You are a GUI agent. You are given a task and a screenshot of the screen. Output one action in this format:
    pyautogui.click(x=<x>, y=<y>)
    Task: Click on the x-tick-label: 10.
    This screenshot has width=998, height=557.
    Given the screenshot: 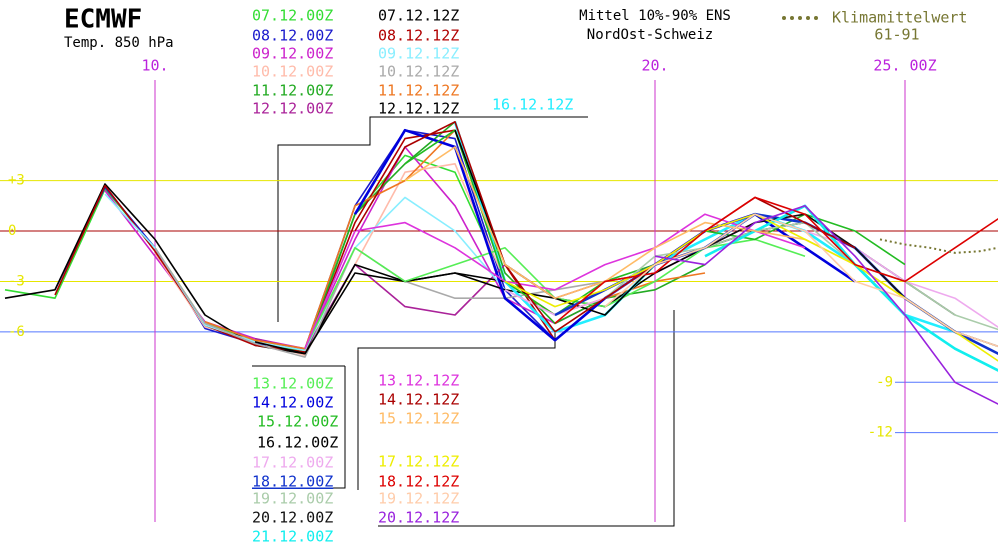 What is the action you would take?
    pyautogui.click(x=154, y=66)
    